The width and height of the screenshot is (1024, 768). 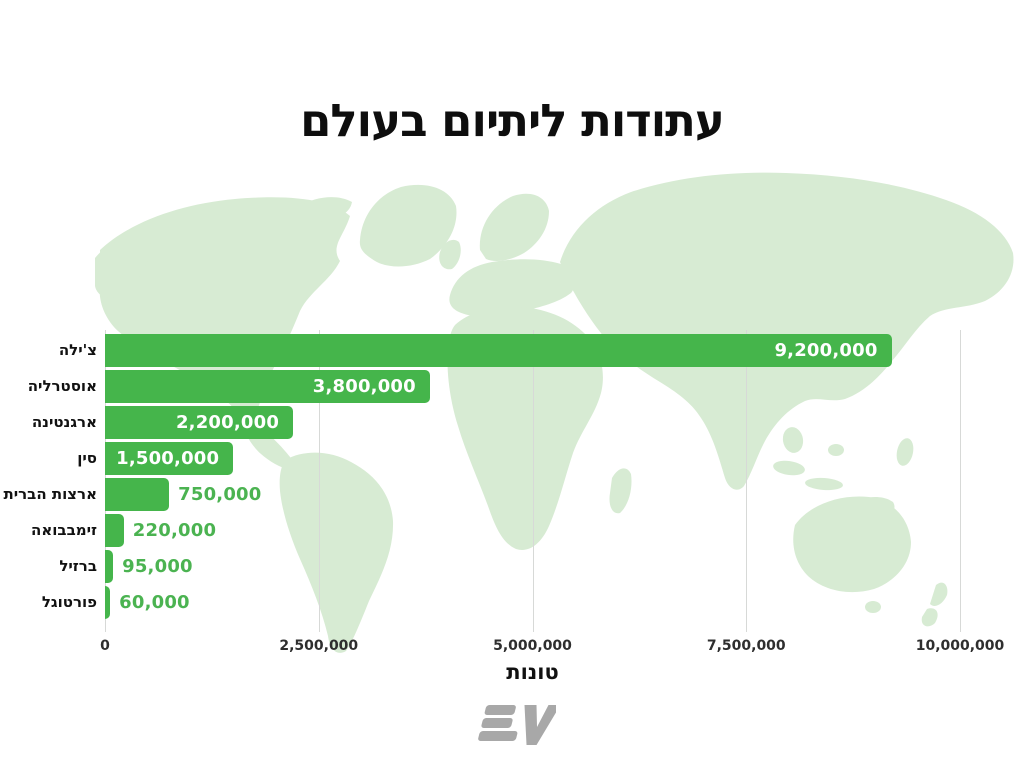 I want to click on bar: 9,200,000, so click(x=498, y=350).